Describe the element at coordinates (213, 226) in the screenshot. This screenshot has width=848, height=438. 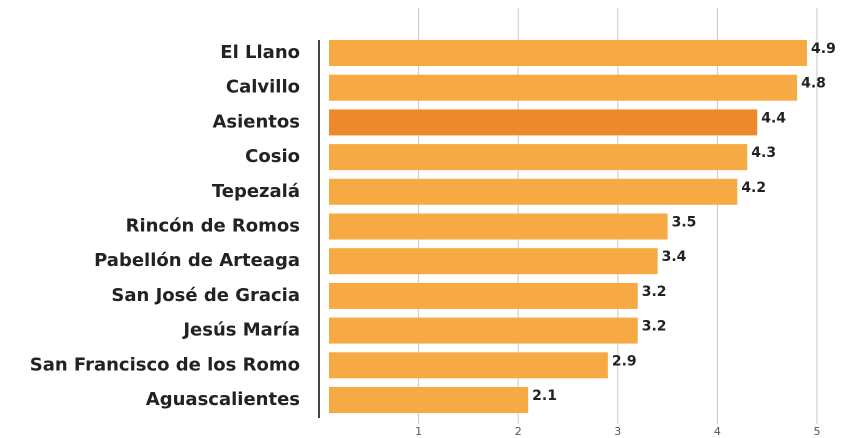
I see `category-label: Rincón de Romos` at that location.